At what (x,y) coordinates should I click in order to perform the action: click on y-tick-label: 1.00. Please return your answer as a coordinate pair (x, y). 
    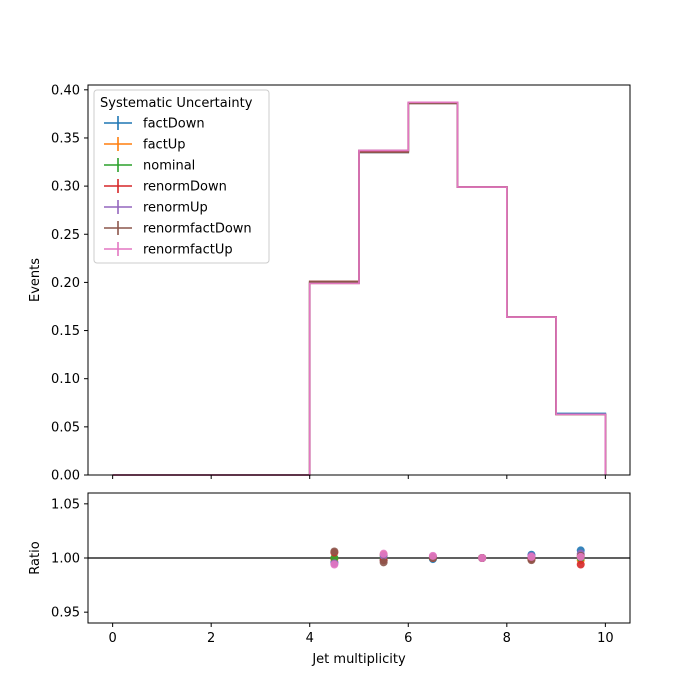
    Looking at the image, I should click on (65, 559).